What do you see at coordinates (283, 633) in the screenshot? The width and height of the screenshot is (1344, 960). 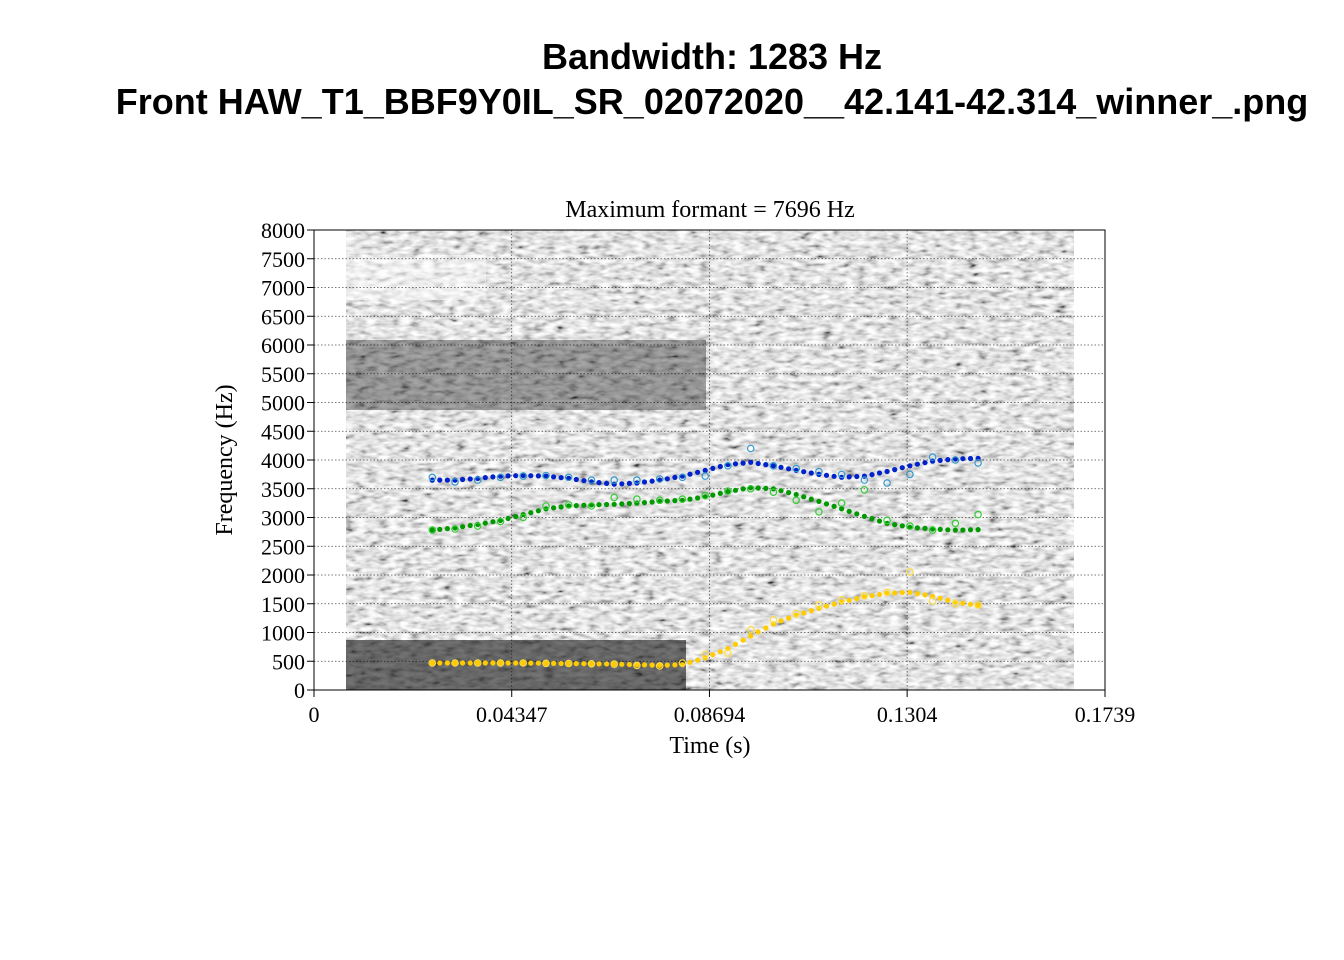 I see `y-tick-label: 1000` at bounding box center [283, 633].